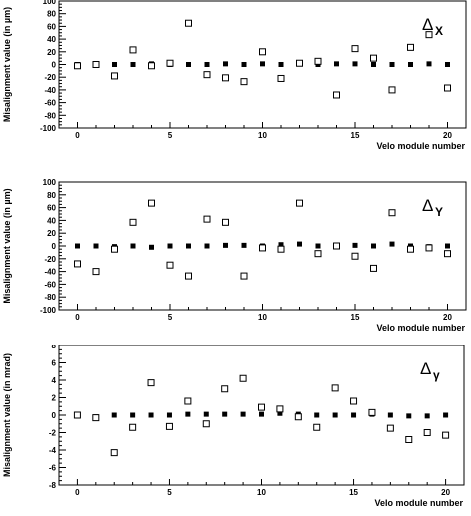 This screenshot has width=471, height=516. I want to click on y-axis-title: Misalignment value (in mrad), so click(7, 415).